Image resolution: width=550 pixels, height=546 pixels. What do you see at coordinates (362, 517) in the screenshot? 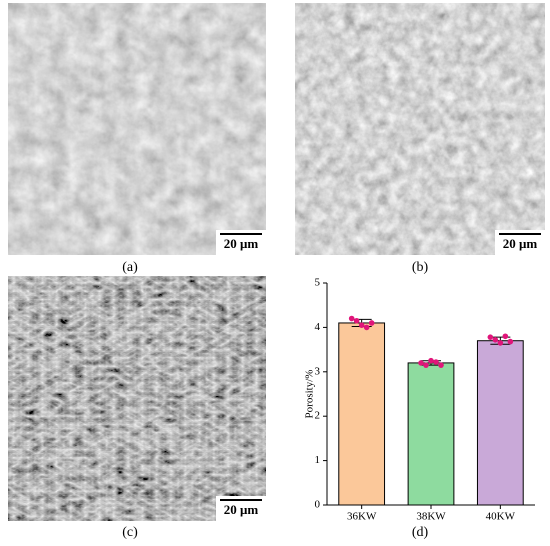
I see `x-tick-label: 36KW` at bounding box center [362, 517].